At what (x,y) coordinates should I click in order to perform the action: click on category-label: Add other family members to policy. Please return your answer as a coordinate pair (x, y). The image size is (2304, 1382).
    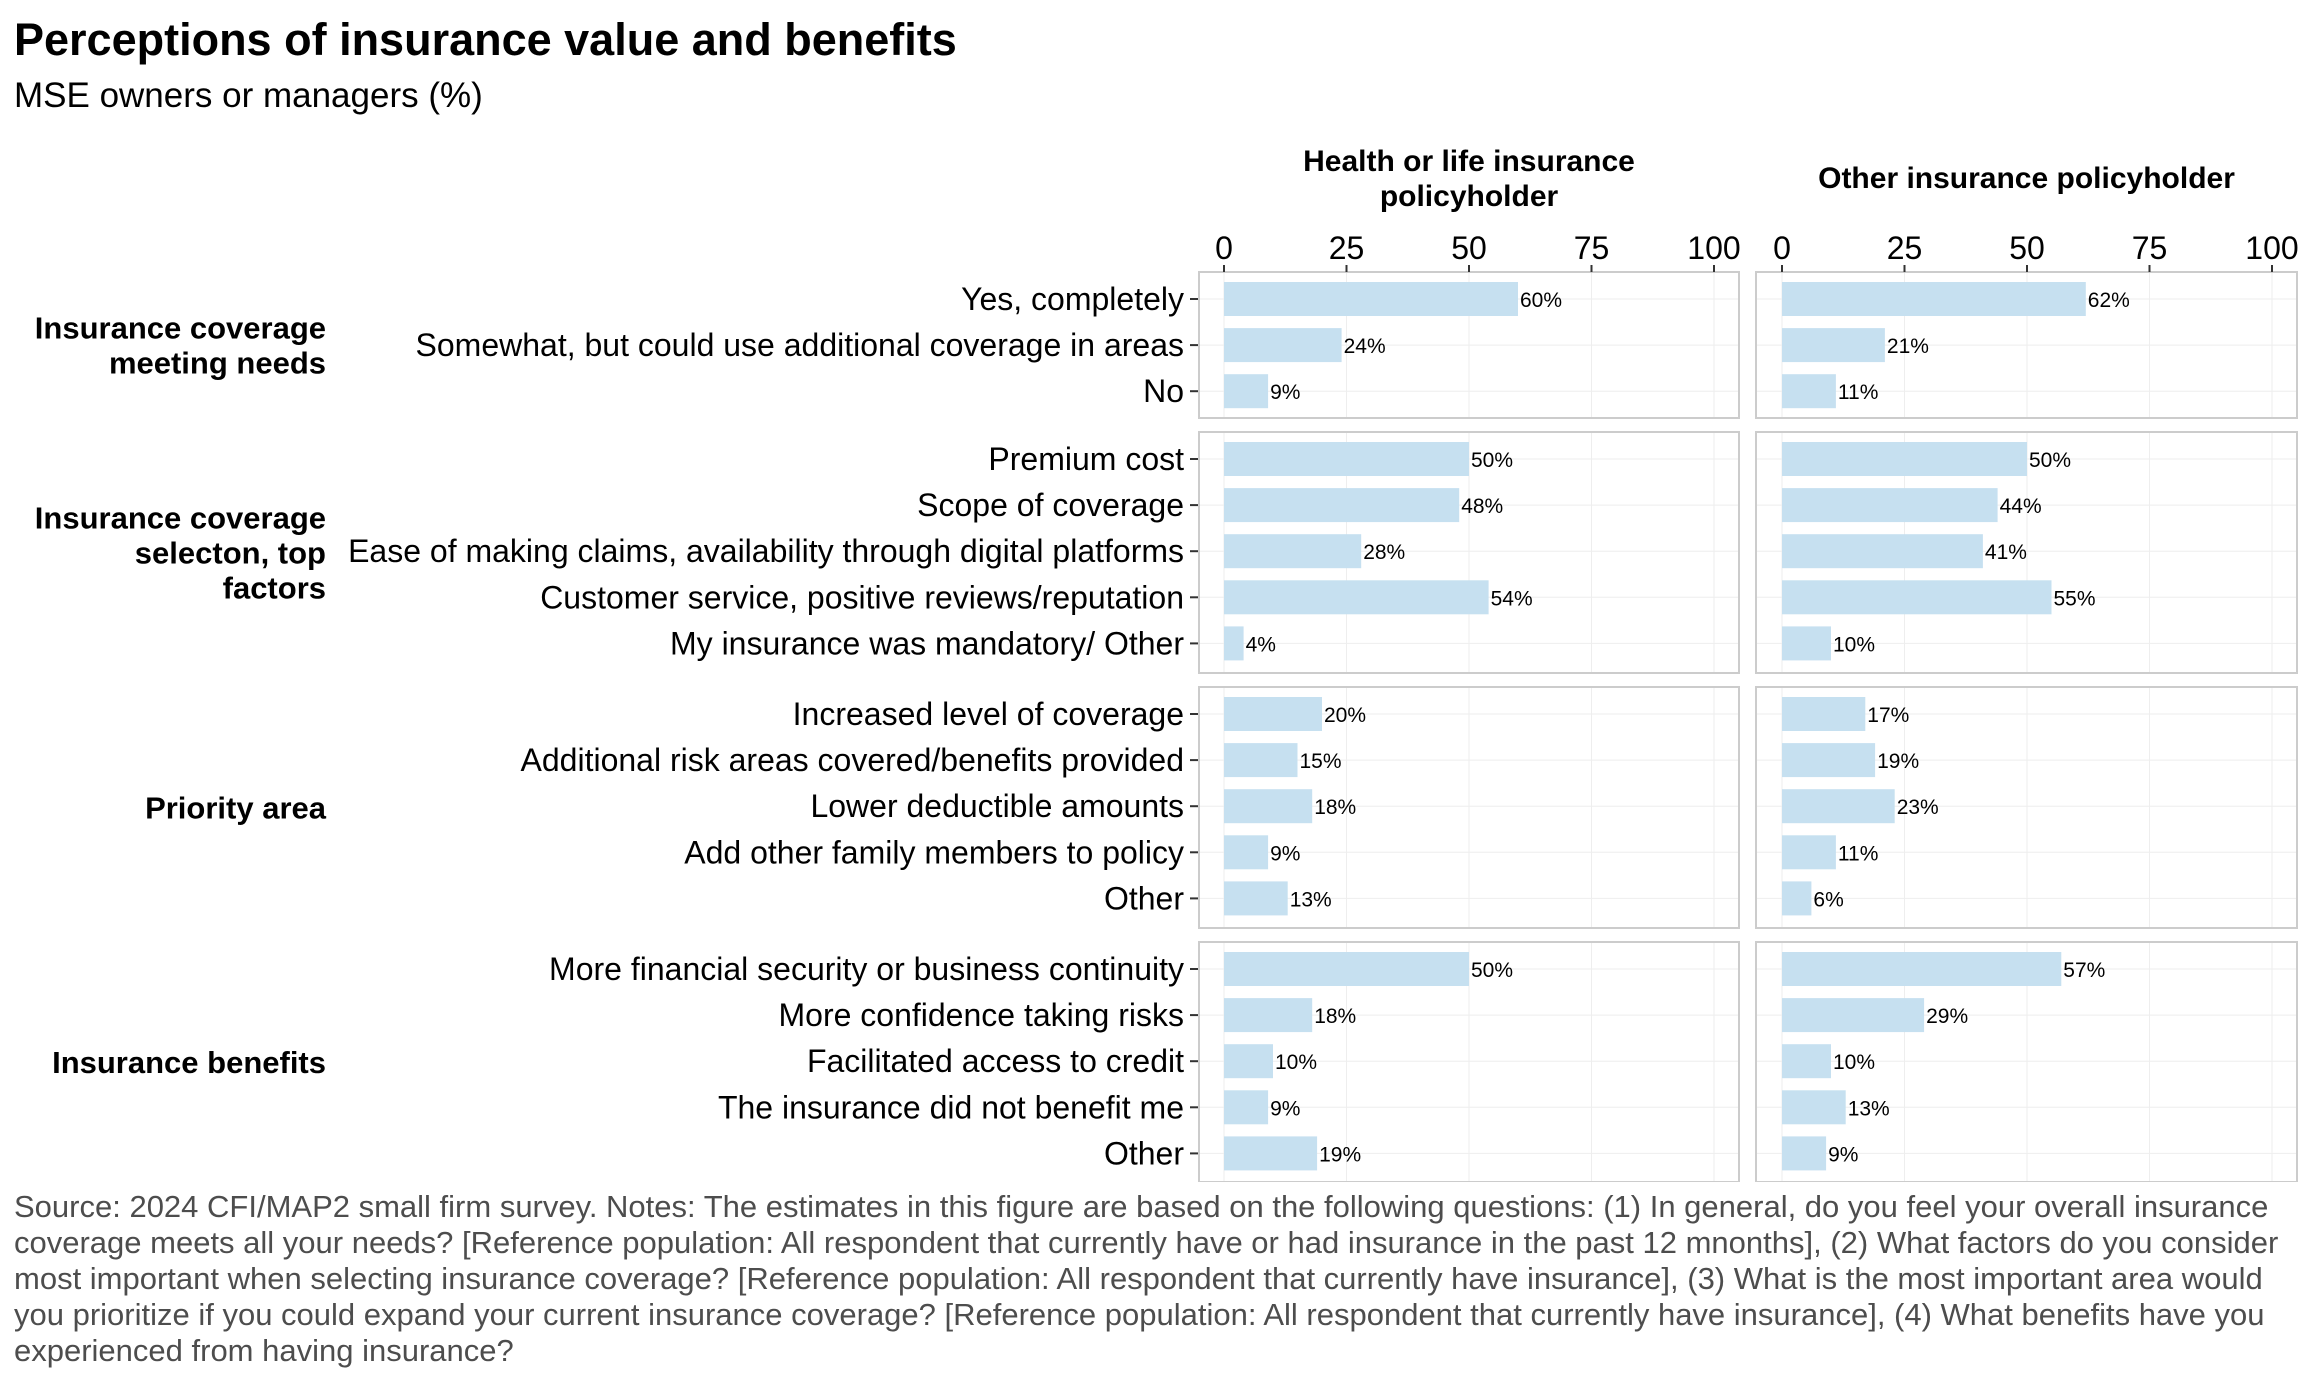
    Looking at the image, I should click on (934, 852).